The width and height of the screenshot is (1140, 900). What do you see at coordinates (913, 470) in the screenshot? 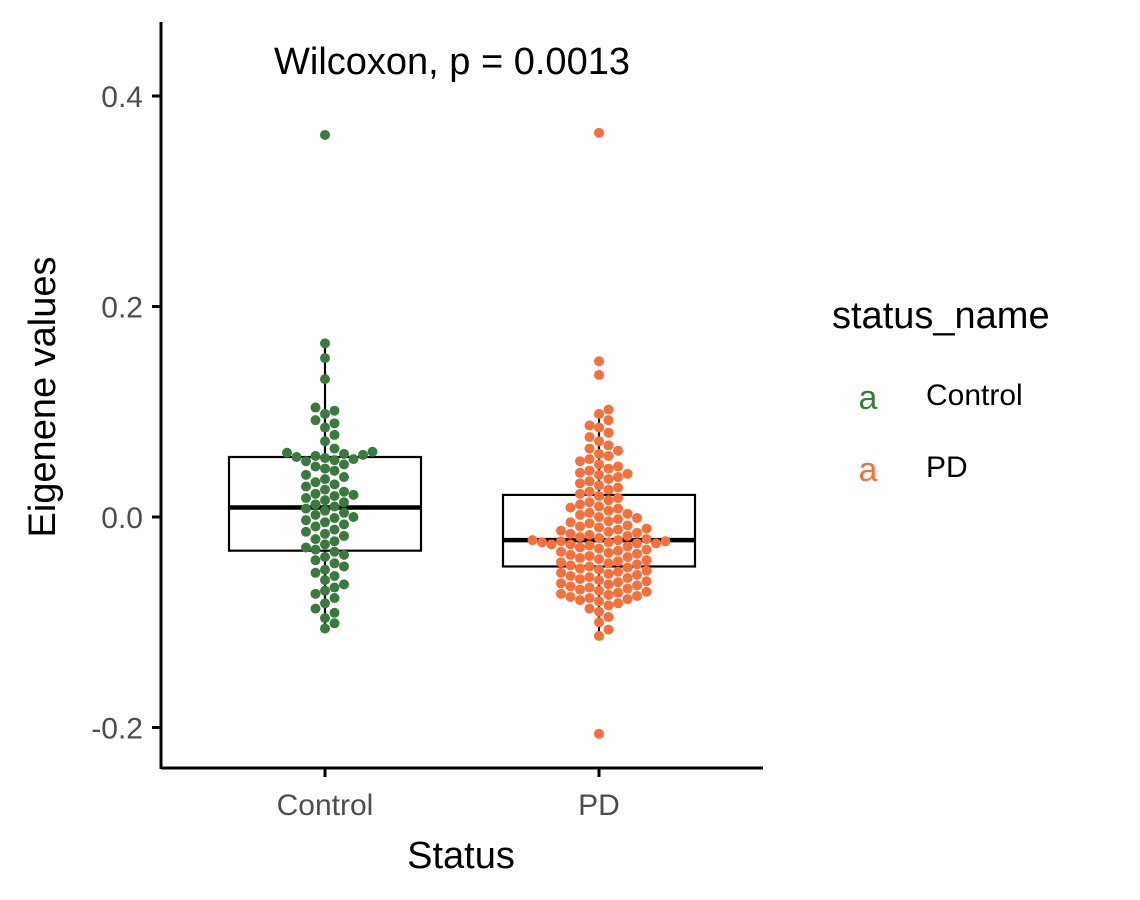
I see `legend-item-pd: a PD` at bounding box center [913, 470].